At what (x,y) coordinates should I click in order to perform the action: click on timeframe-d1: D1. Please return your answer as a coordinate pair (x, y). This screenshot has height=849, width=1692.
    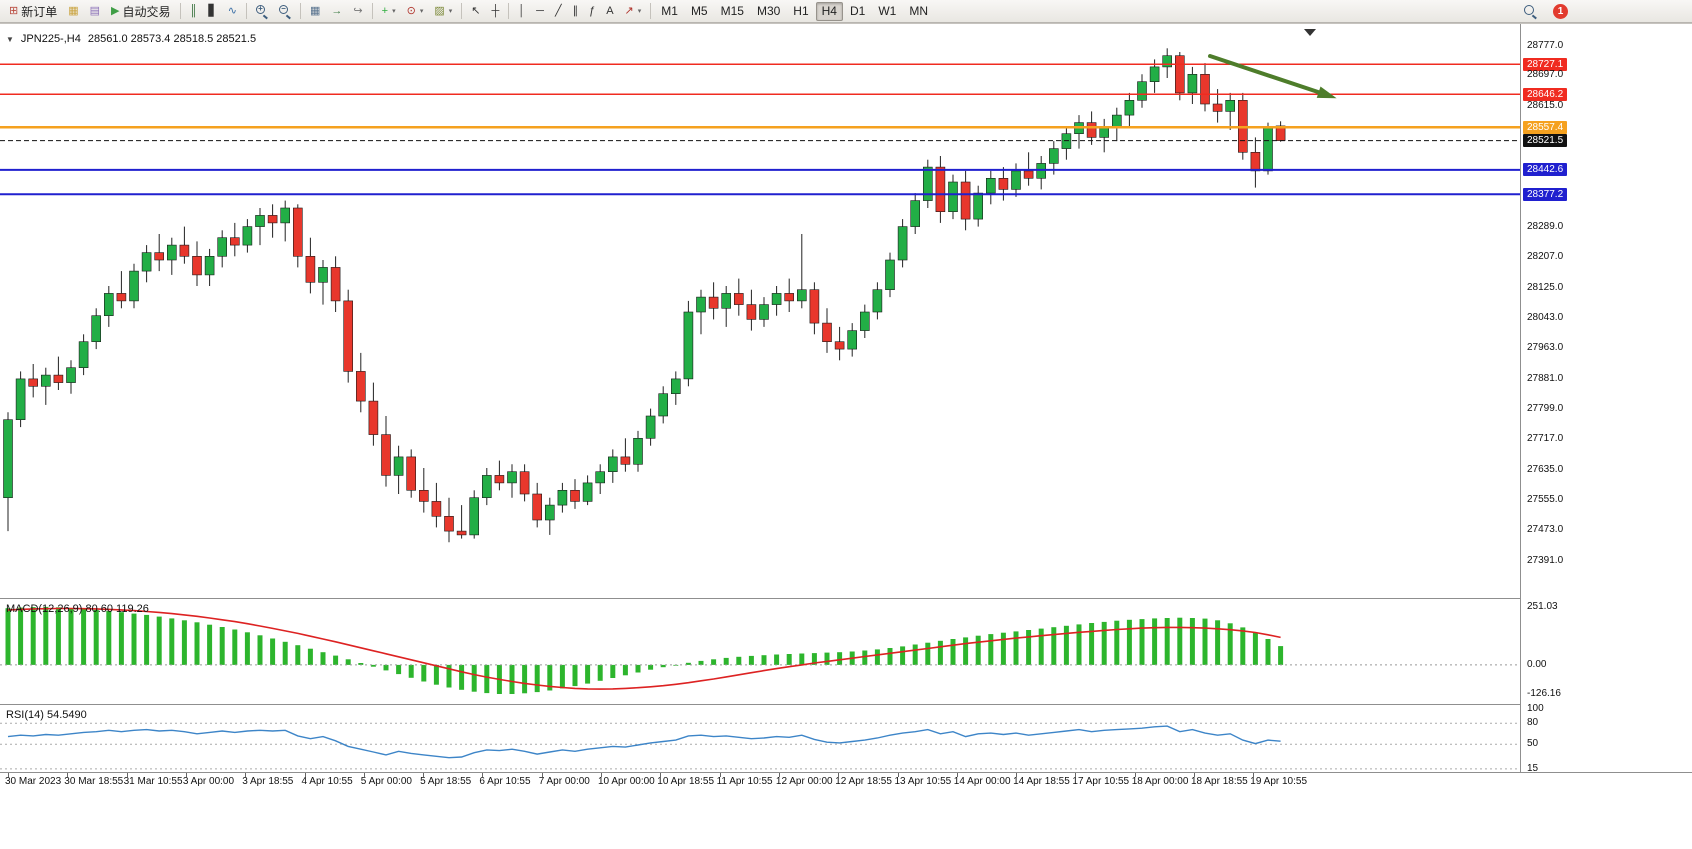
    Looking at the image, I should click on (857, 11).